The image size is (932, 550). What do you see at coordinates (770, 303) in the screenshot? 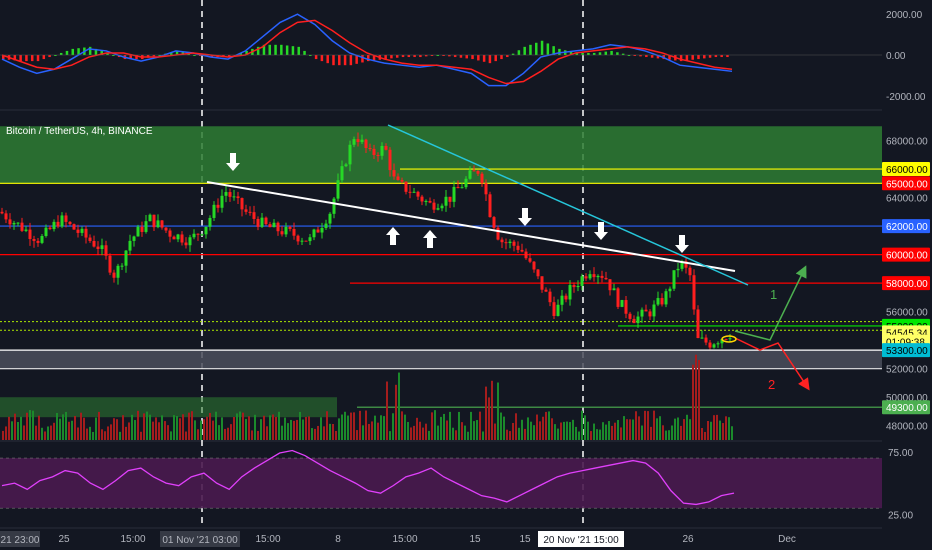
I see `scenario-1-arrow` at bounding box center [770, 303].